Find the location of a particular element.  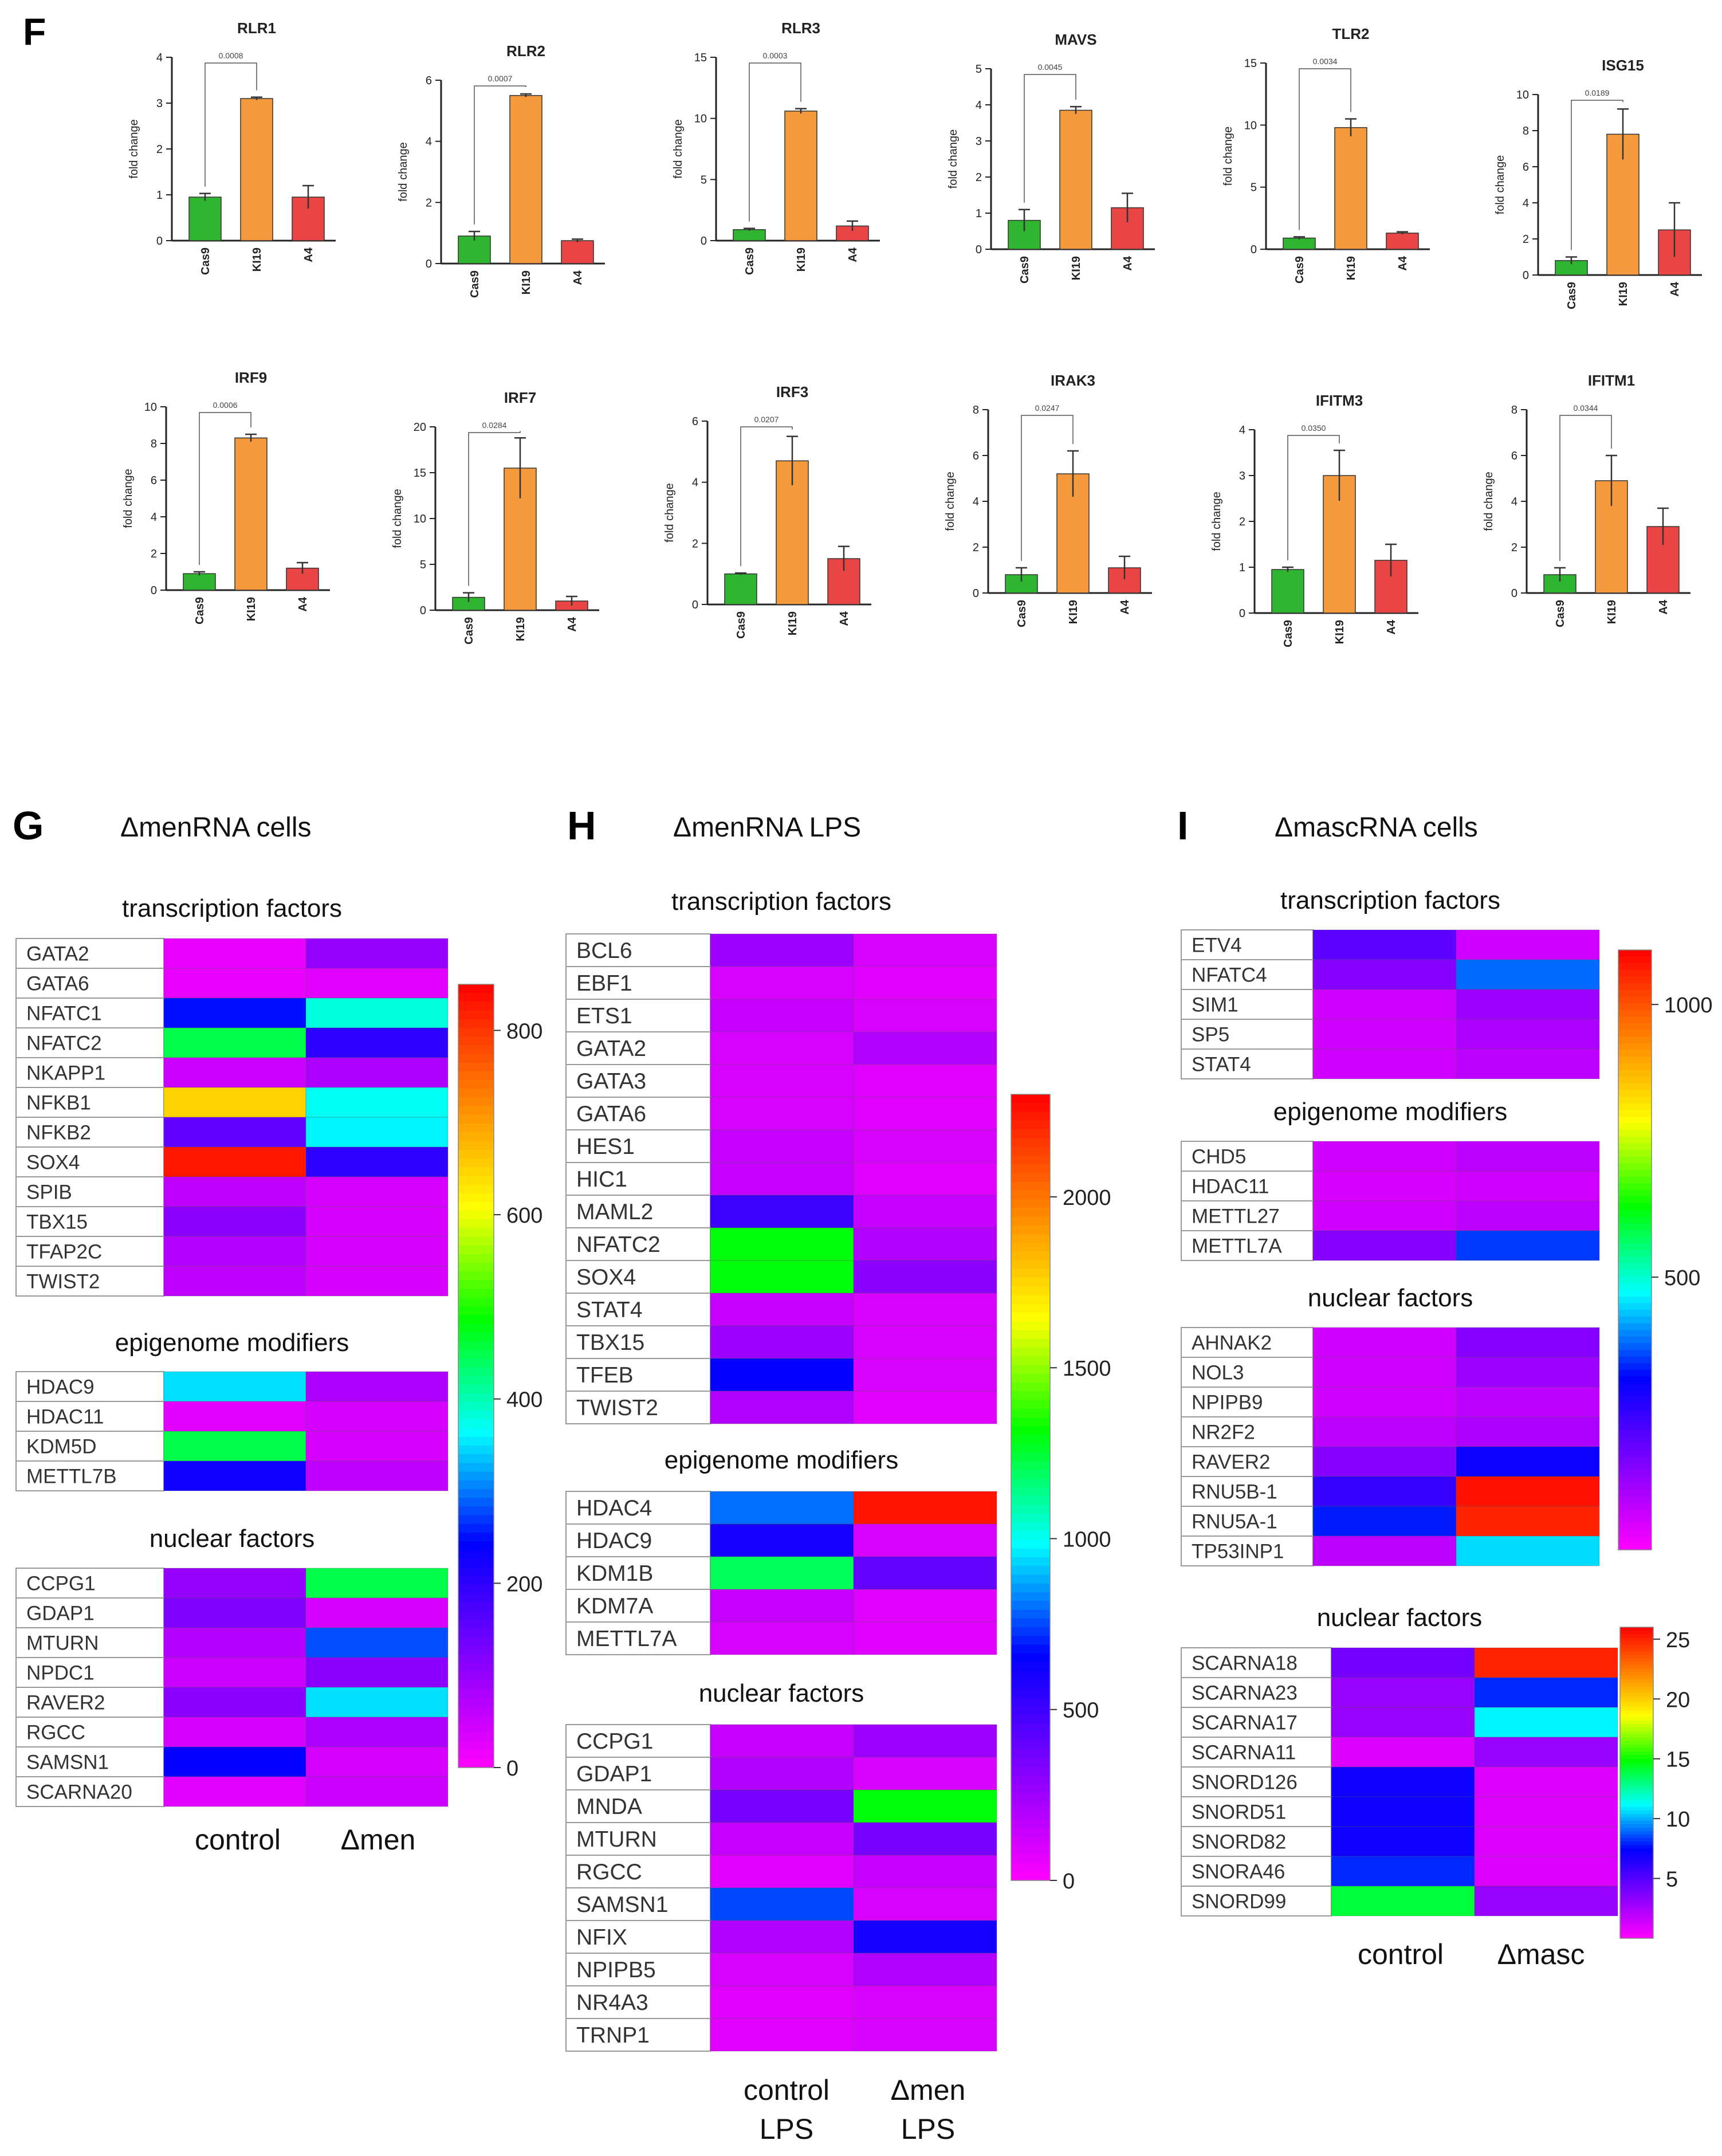

gene-label: NR2F2 is located at coordinates (1224, 1432).